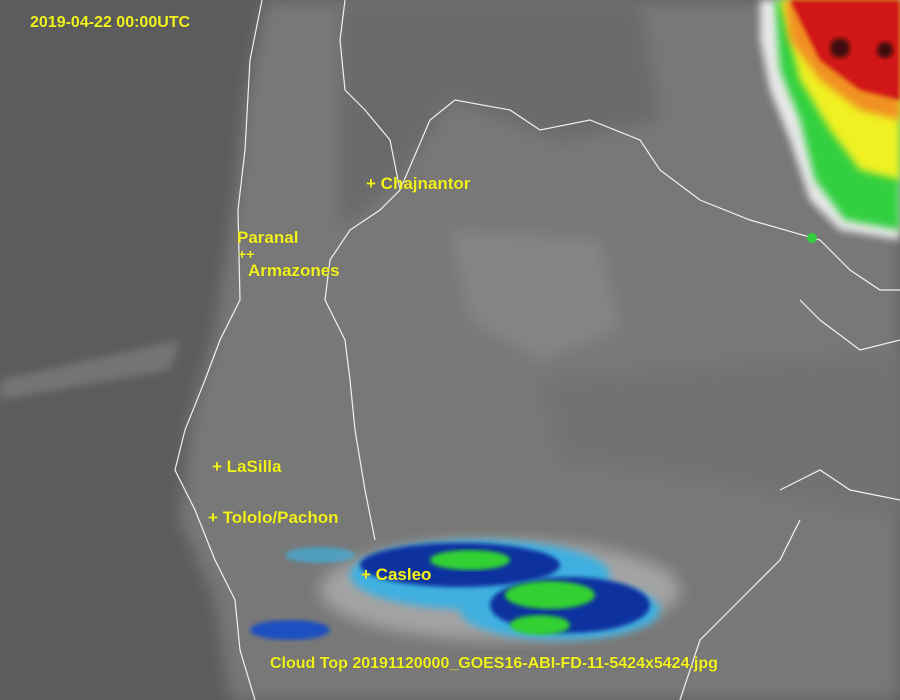  I want to click on storm-northeast, so click(830, 121).